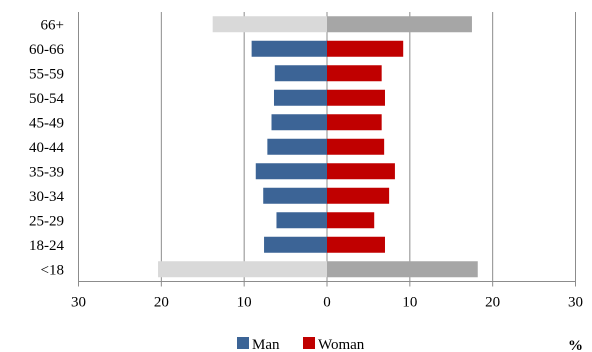 The width and height of the screenshot is (592, 352). What do you see at coordinates (301, 344) in the screenshot?
I see `legend: Man Woman` at bounding box center [301, 344].